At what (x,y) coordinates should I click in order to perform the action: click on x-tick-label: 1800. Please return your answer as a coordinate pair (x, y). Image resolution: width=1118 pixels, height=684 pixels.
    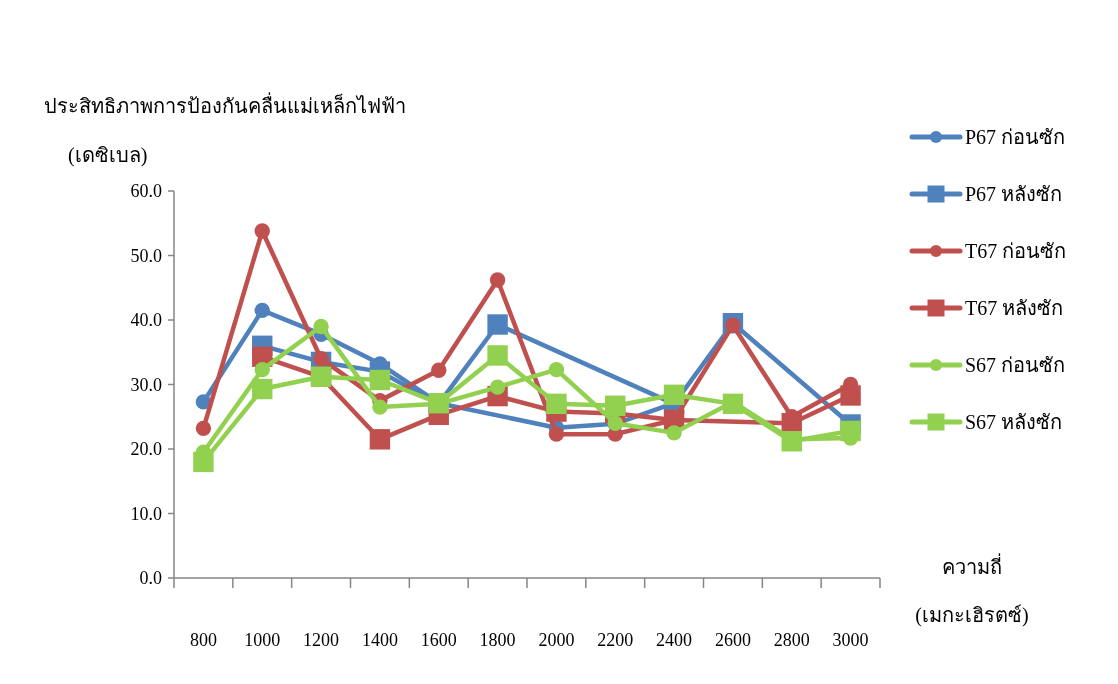
    Looking at the image, I should click on (497, 640).